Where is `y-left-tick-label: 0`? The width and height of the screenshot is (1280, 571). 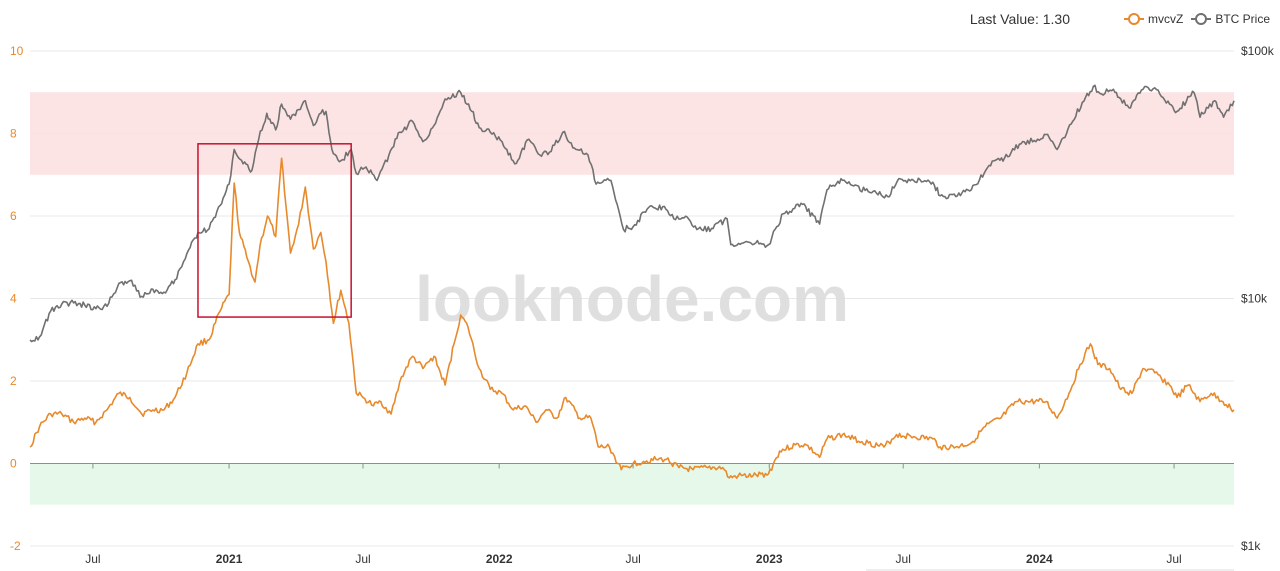
y-left-tick-label: 0 is located at coordinates (13, 464).